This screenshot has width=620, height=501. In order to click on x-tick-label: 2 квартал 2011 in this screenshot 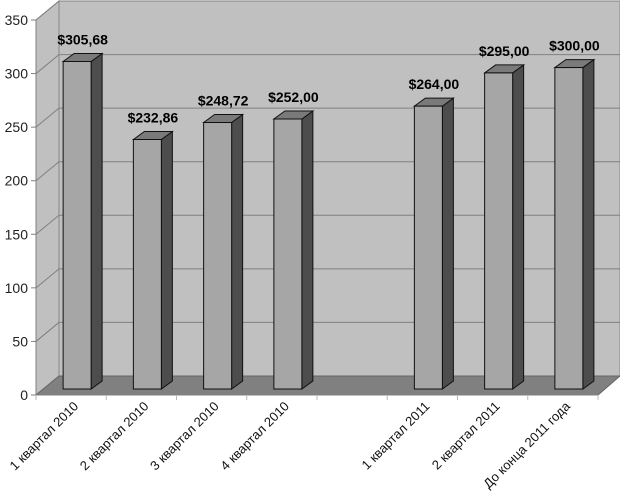, I will do `click(466, 436)`.